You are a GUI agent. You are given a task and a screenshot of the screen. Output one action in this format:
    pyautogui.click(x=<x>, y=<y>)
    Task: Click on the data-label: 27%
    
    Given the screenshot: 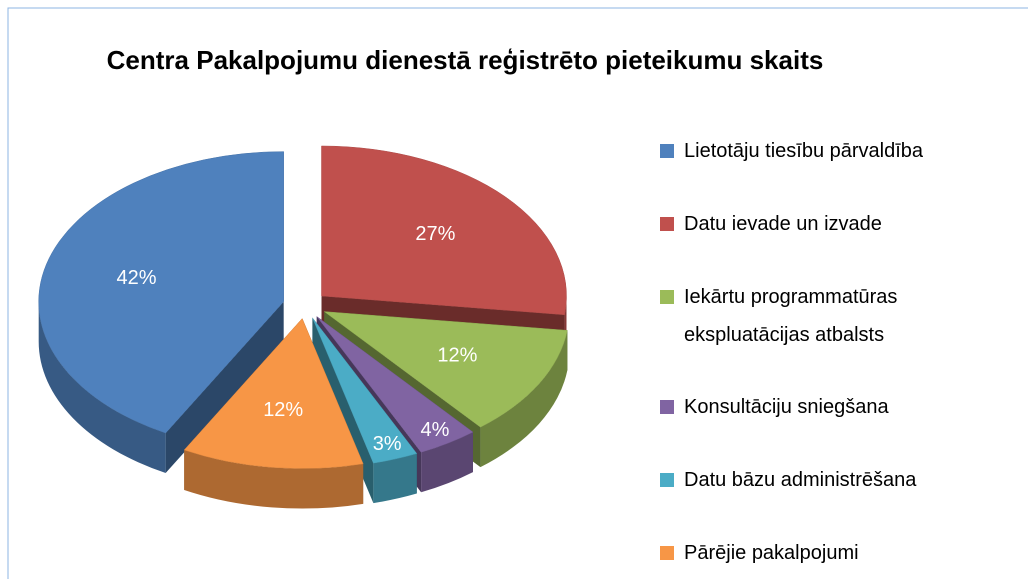 What is the action you would take?
    pyautogui.click(x=435, y=234)
    